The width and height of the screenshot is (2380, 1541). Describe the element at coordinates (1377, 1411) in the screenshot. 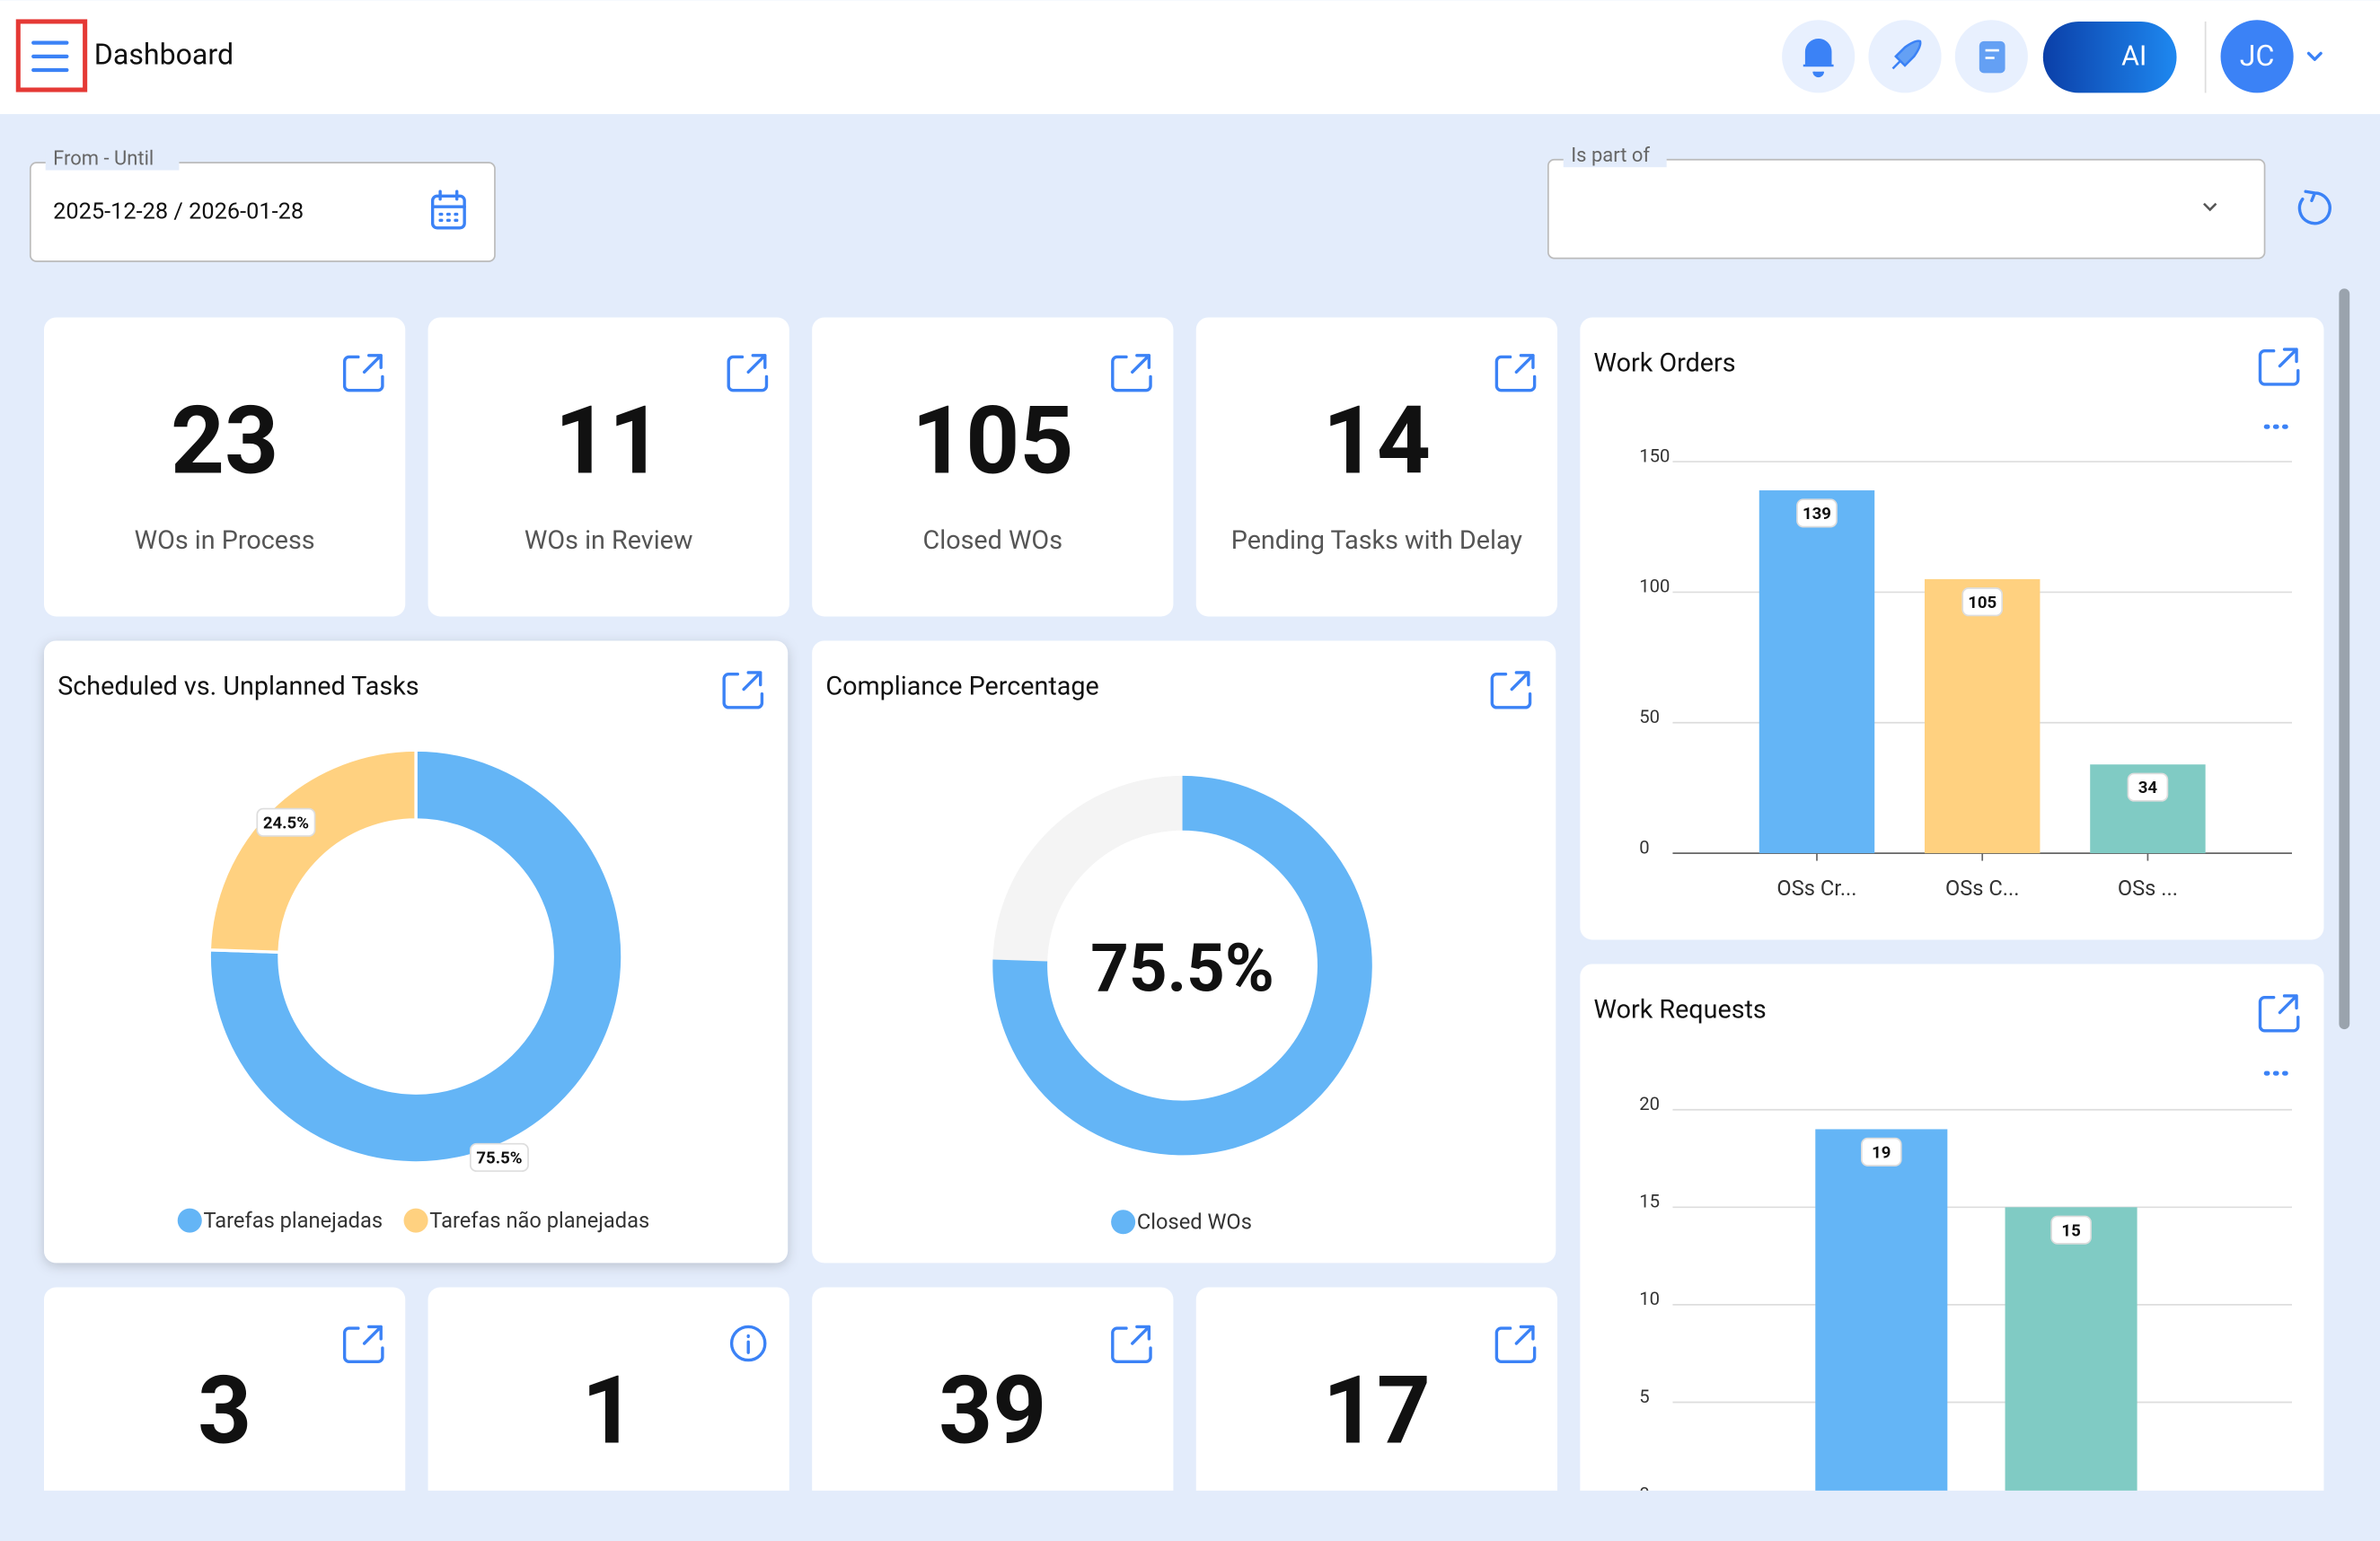

I see `kpi-value: 17` at that location.